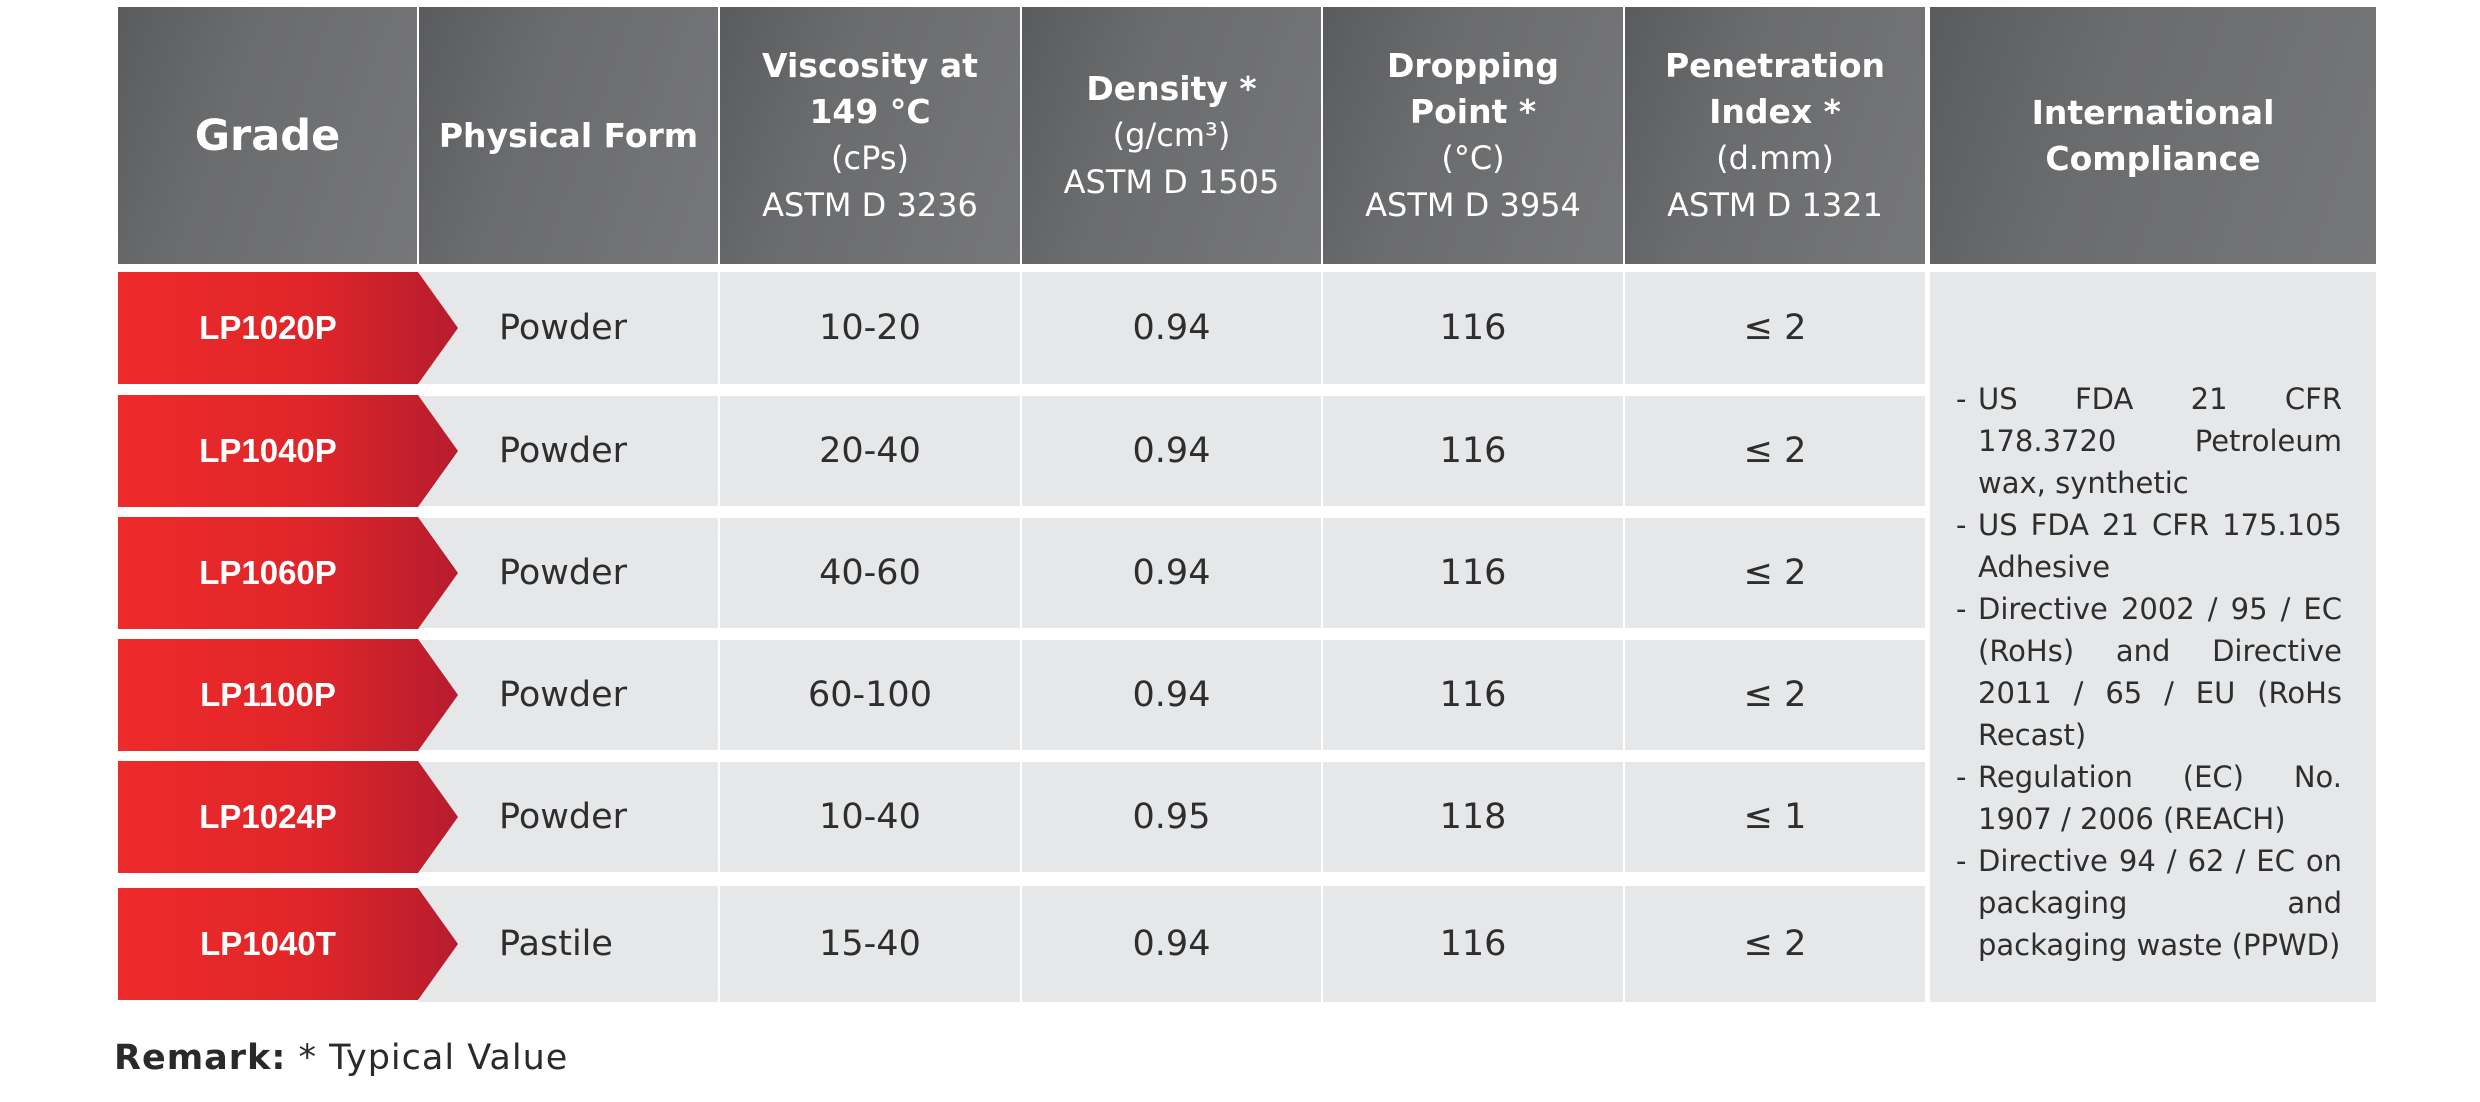 This screenshot has width=2480, height=1102. I want to click on cell-density: 0.95, so click(1171, 817).